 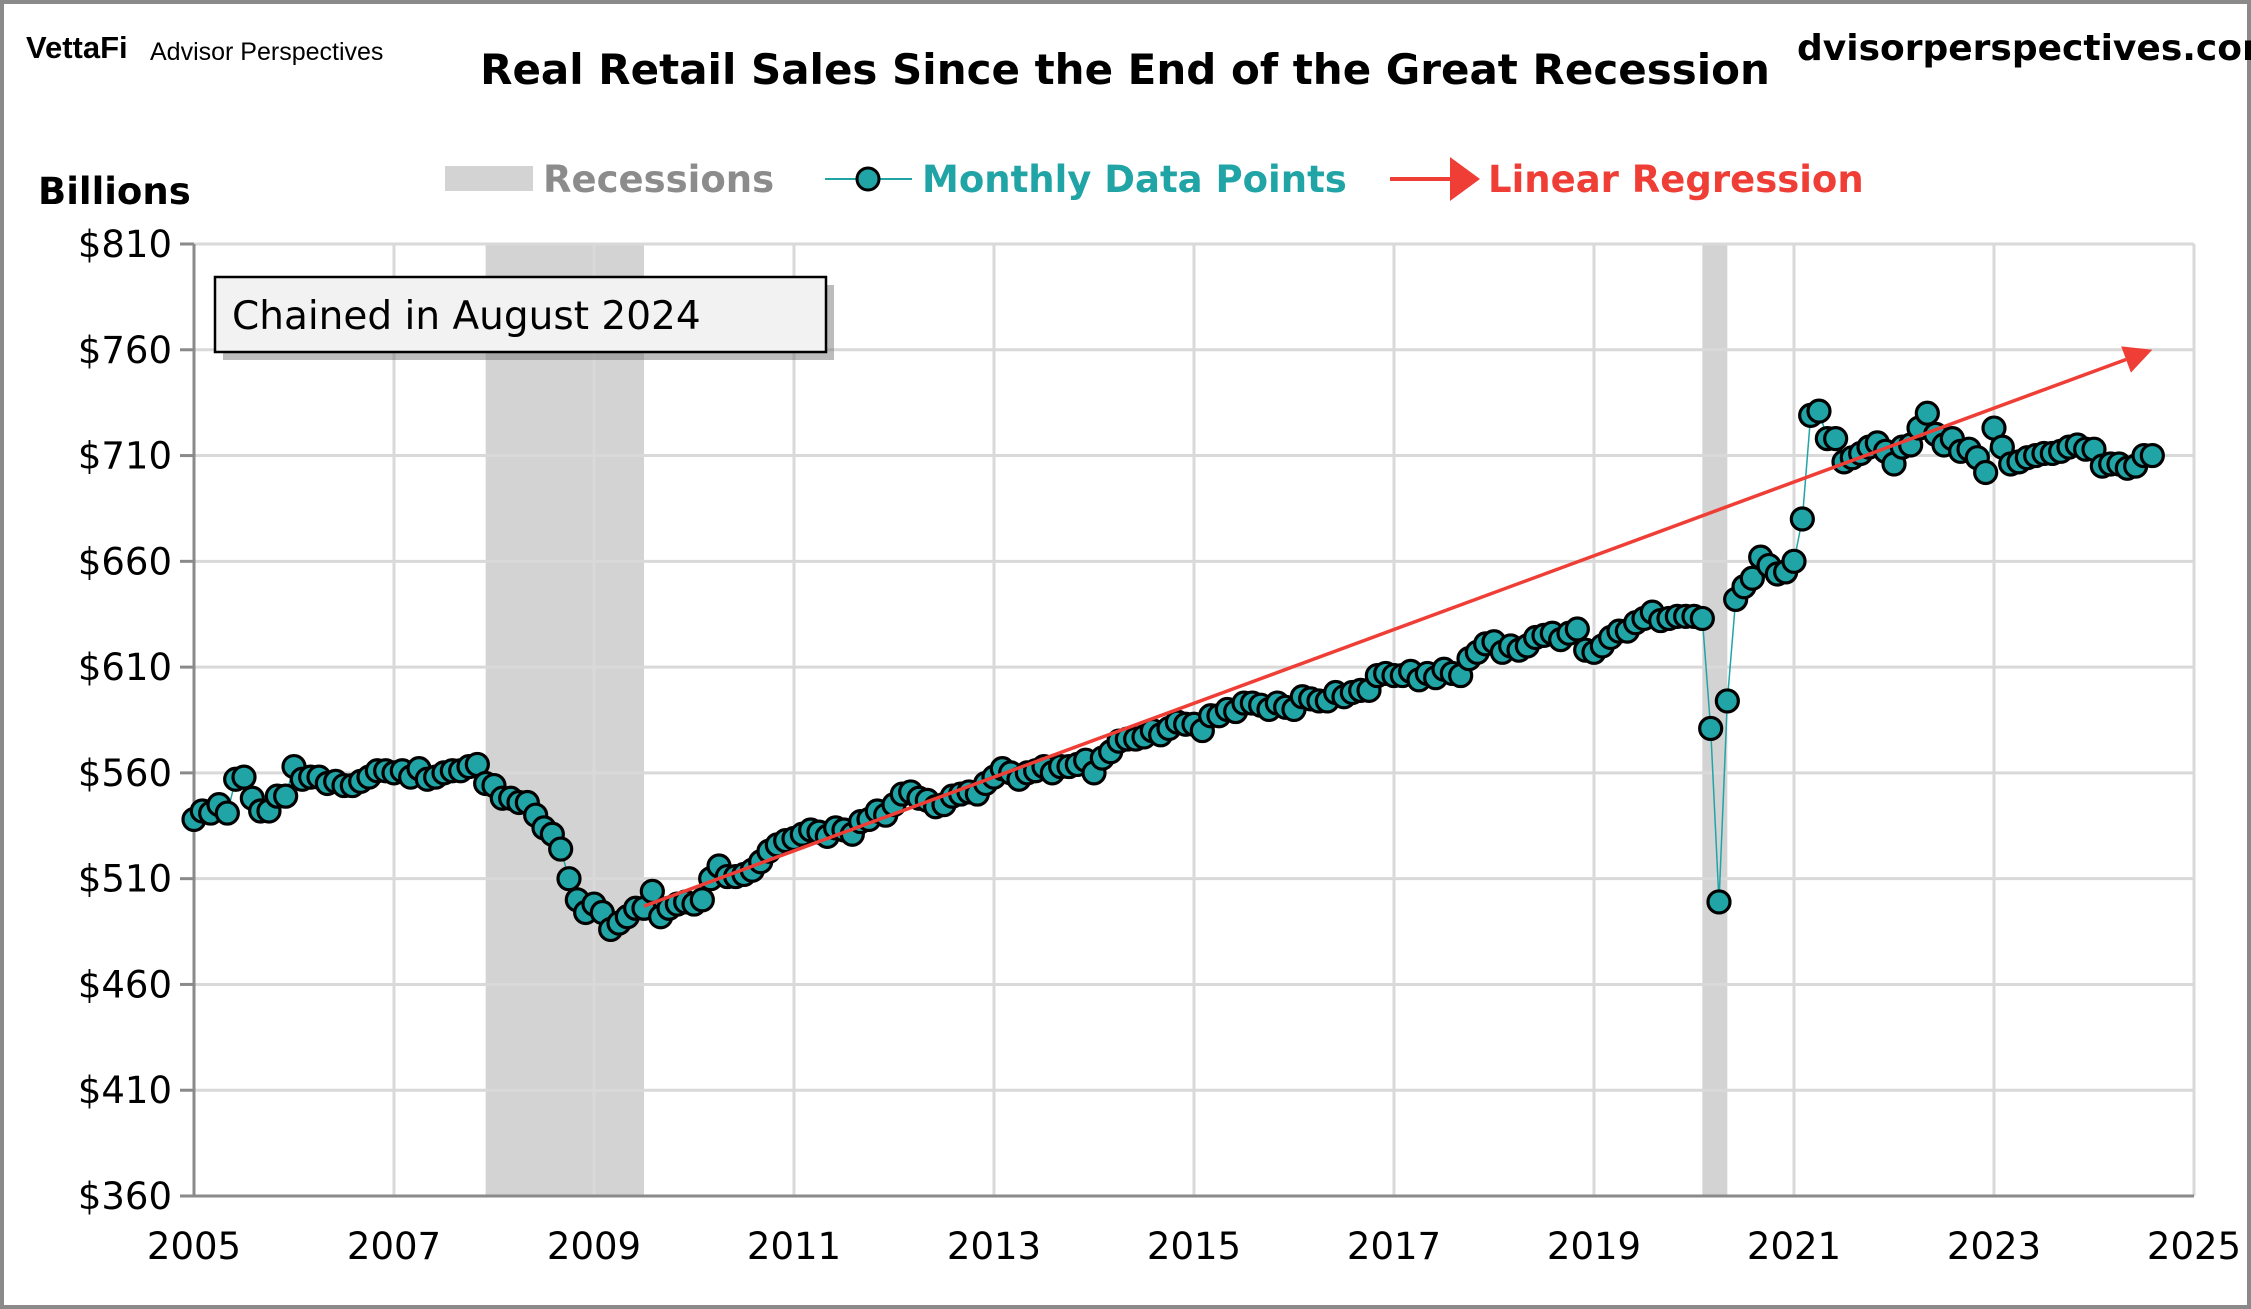 What do you see at coordinates (125, 667) in the screenshot?
I see `y-tick-label: $610` at bounding box center [125, 667].